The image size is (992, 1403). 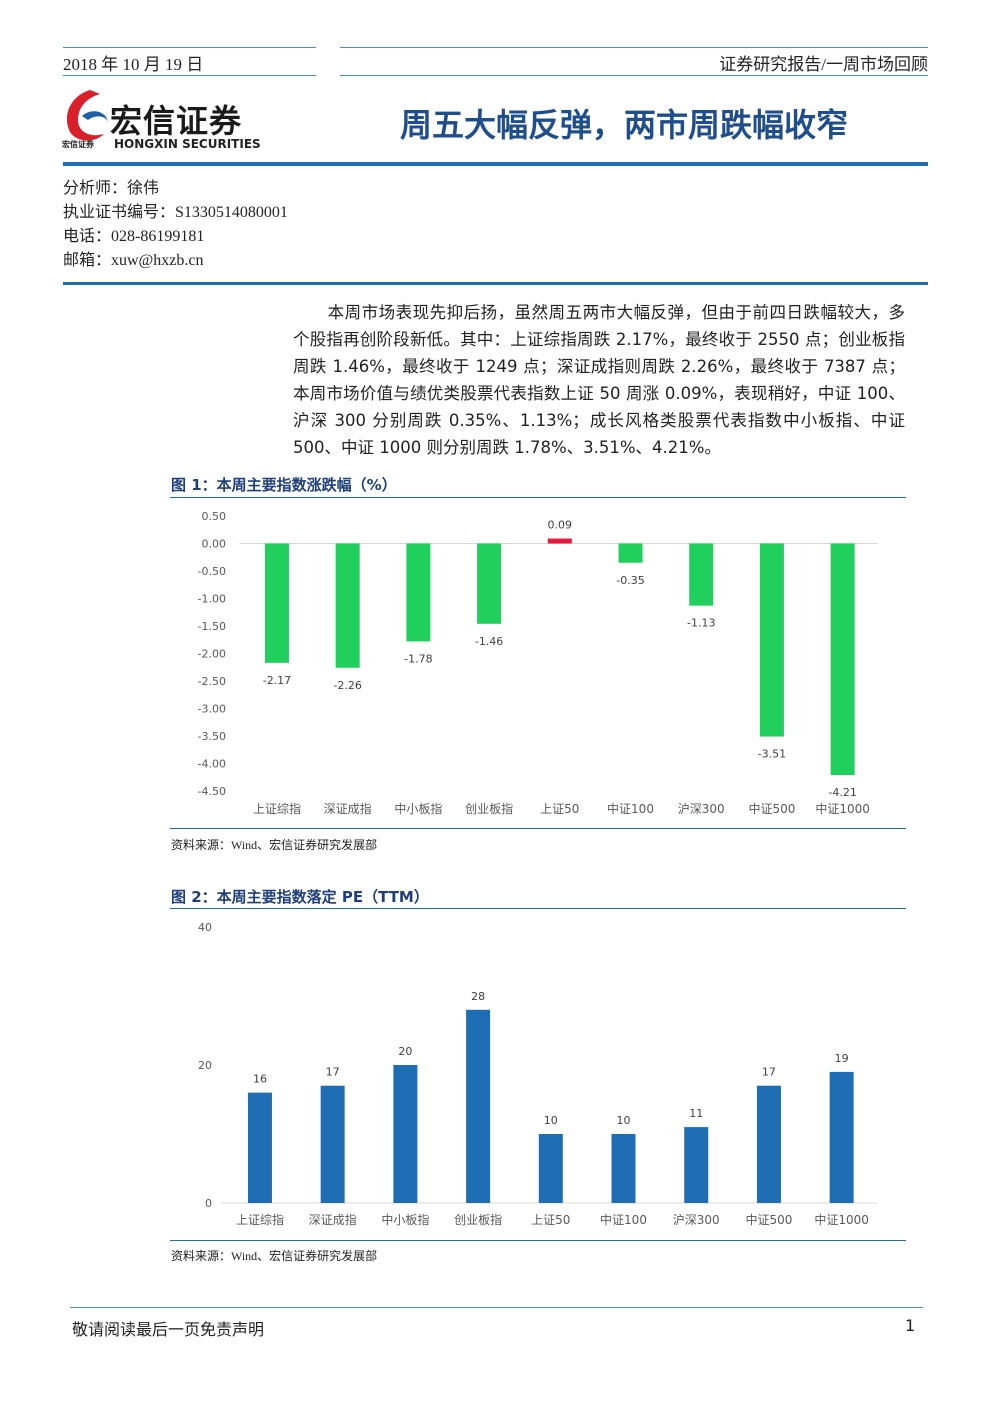 What do you see at coordinates (489, 641) in the screenshot?
I see `value-label: -1.46` at bounding box center [489, 641].